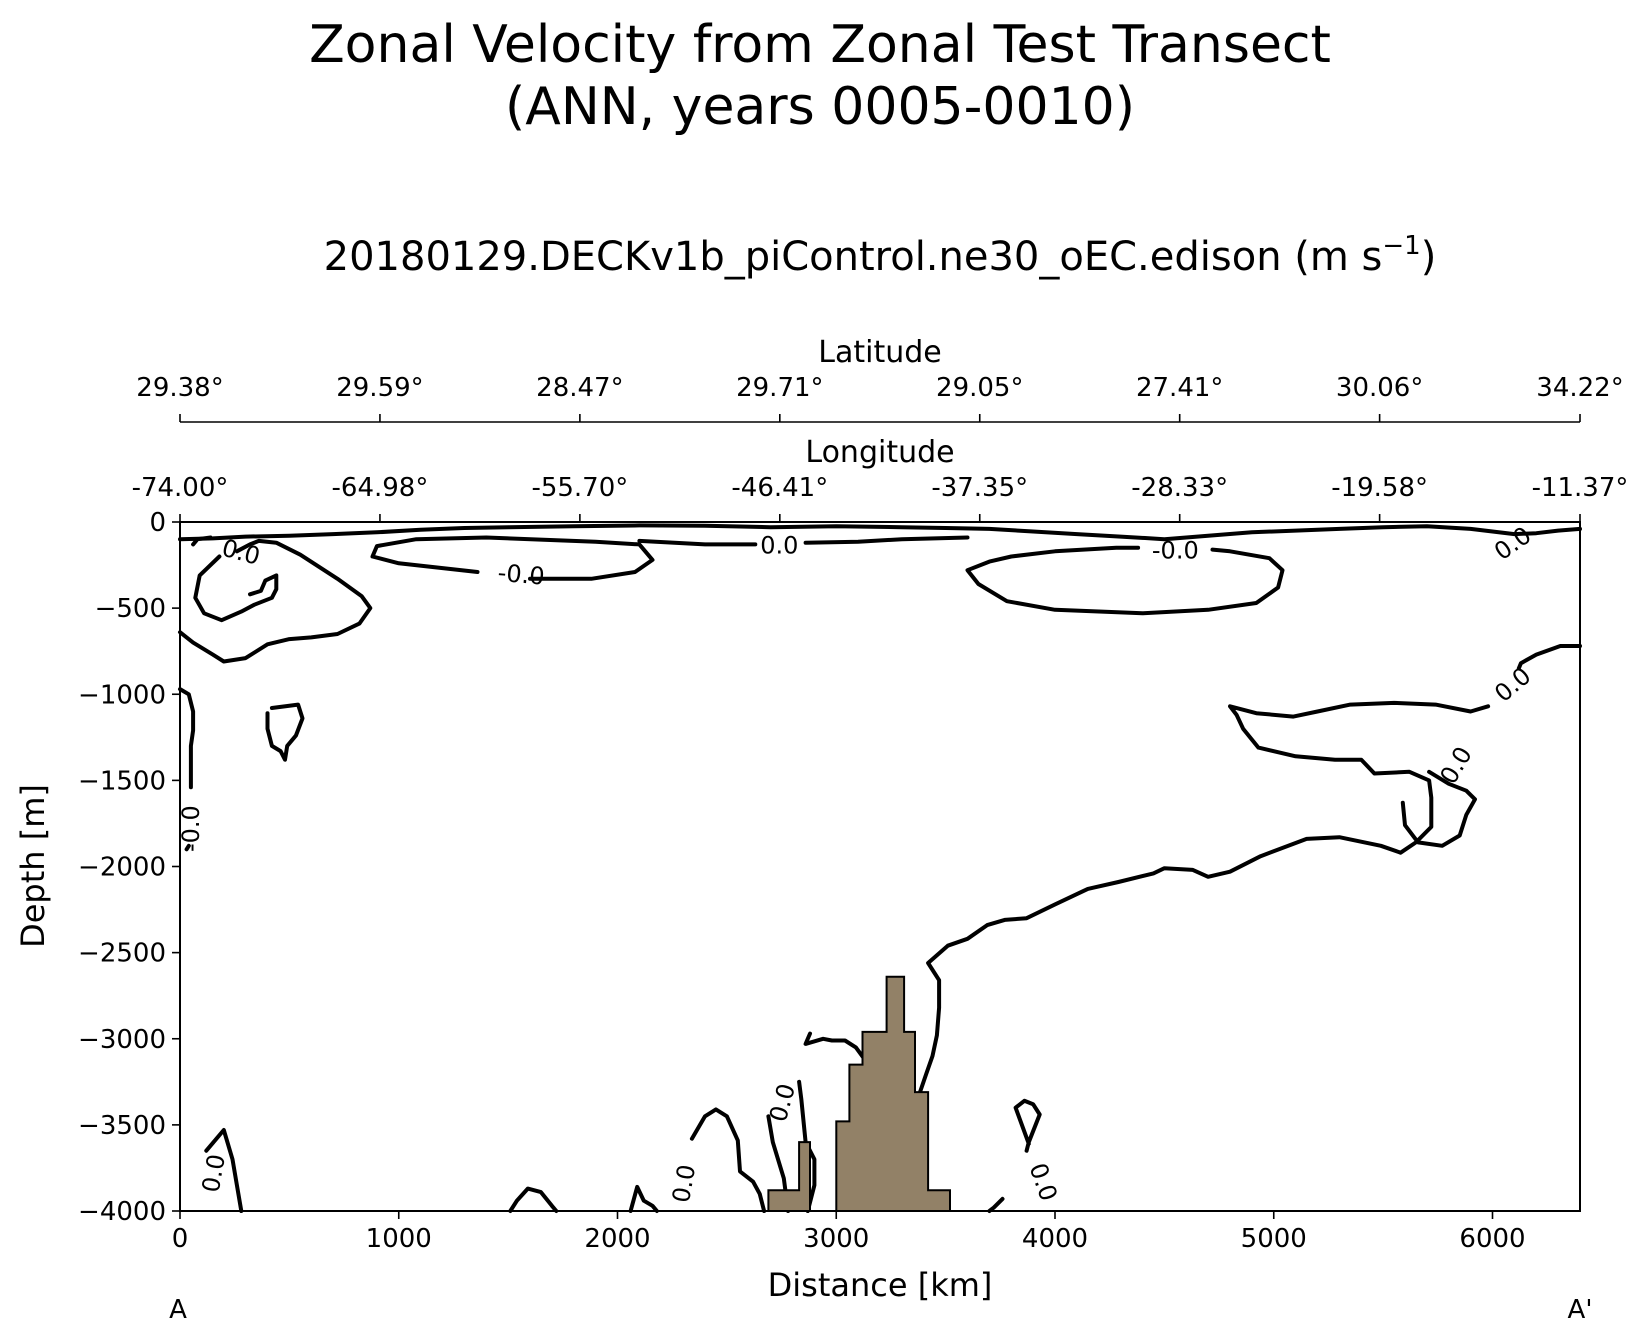  What do you see at coordinates (180, 1239) in the screenshot?
I see `x-tick-label: 0` at bounding box center [180, 1239].